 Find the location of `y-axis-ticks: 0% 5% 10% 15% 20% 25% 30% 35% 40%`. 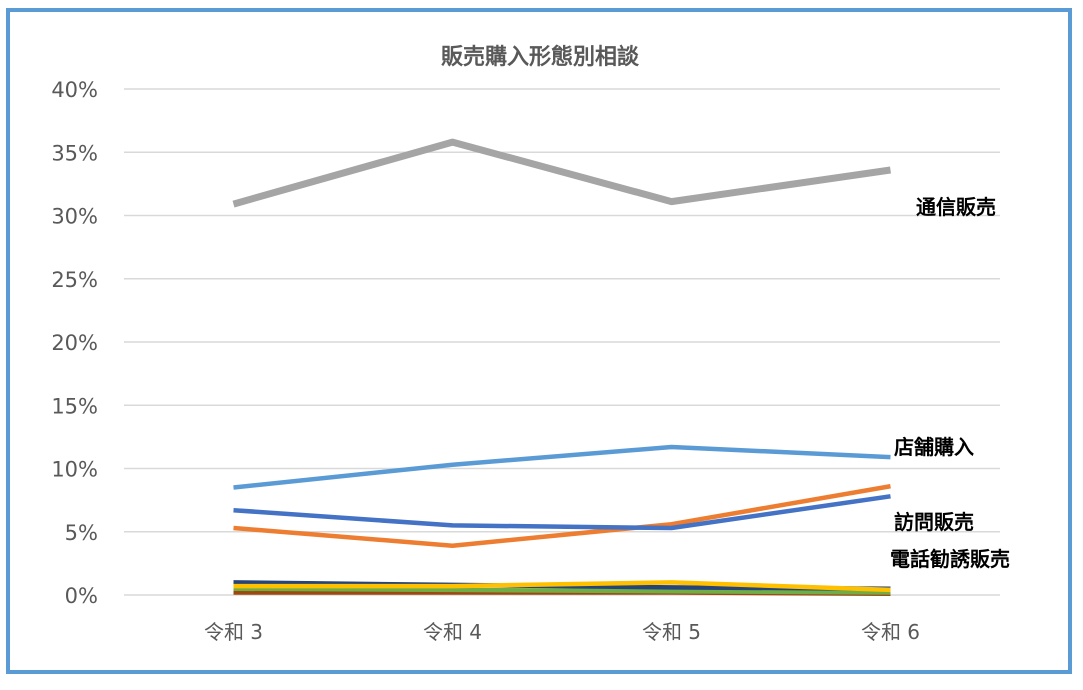

y-axis-ticks: 0% 5% 10% 15% 20% 25% 30% 35% 40% is located at coordinates (74, 343).